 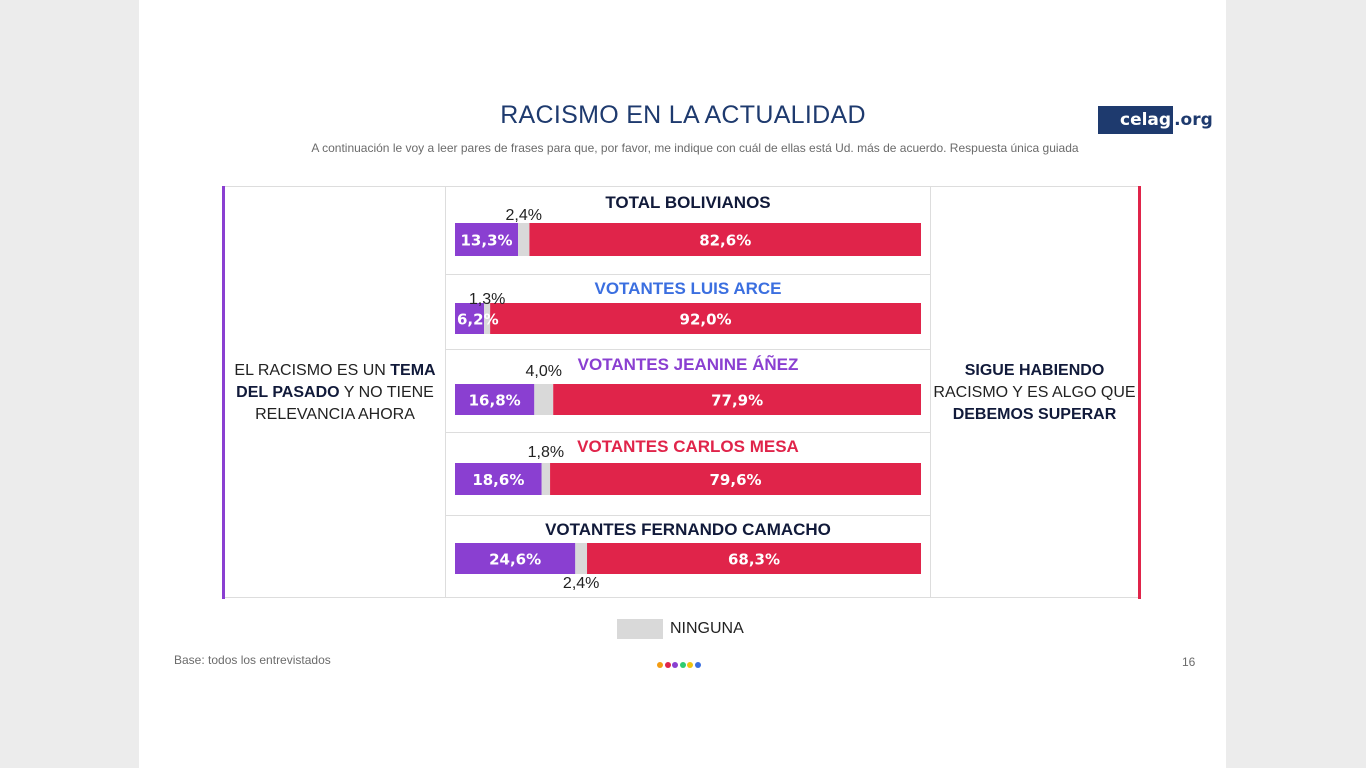 I want to click on page-number: 16, so click(x=1189, y=662).